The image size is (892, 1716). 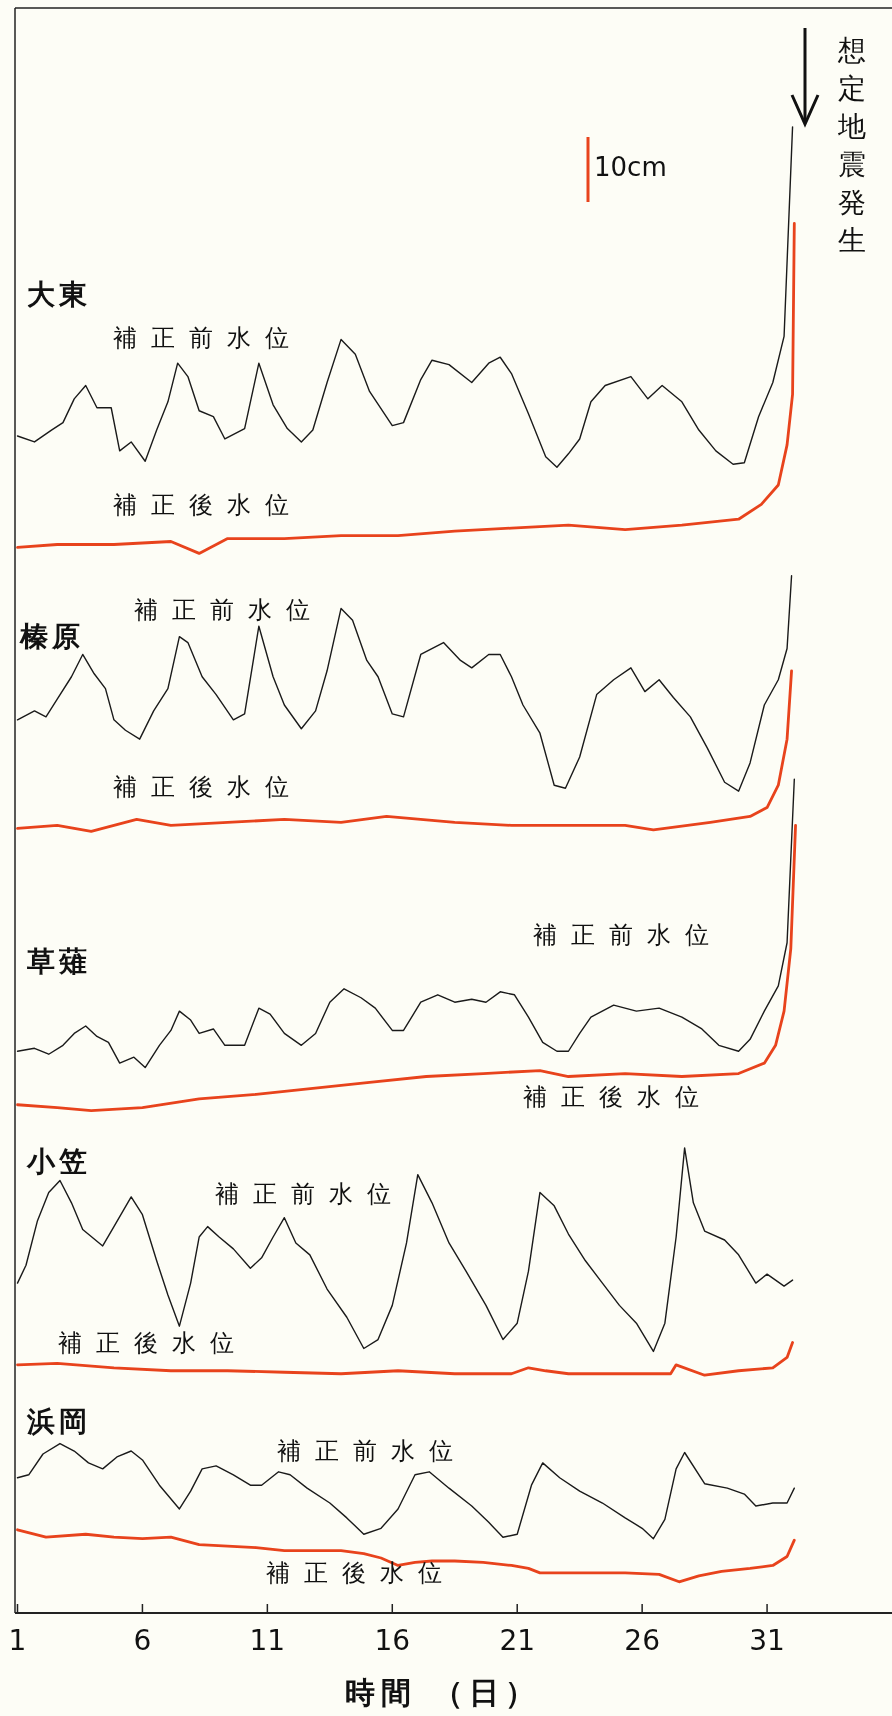 I want to click on x-tick-label: 26, so click(x=642, y=1640).